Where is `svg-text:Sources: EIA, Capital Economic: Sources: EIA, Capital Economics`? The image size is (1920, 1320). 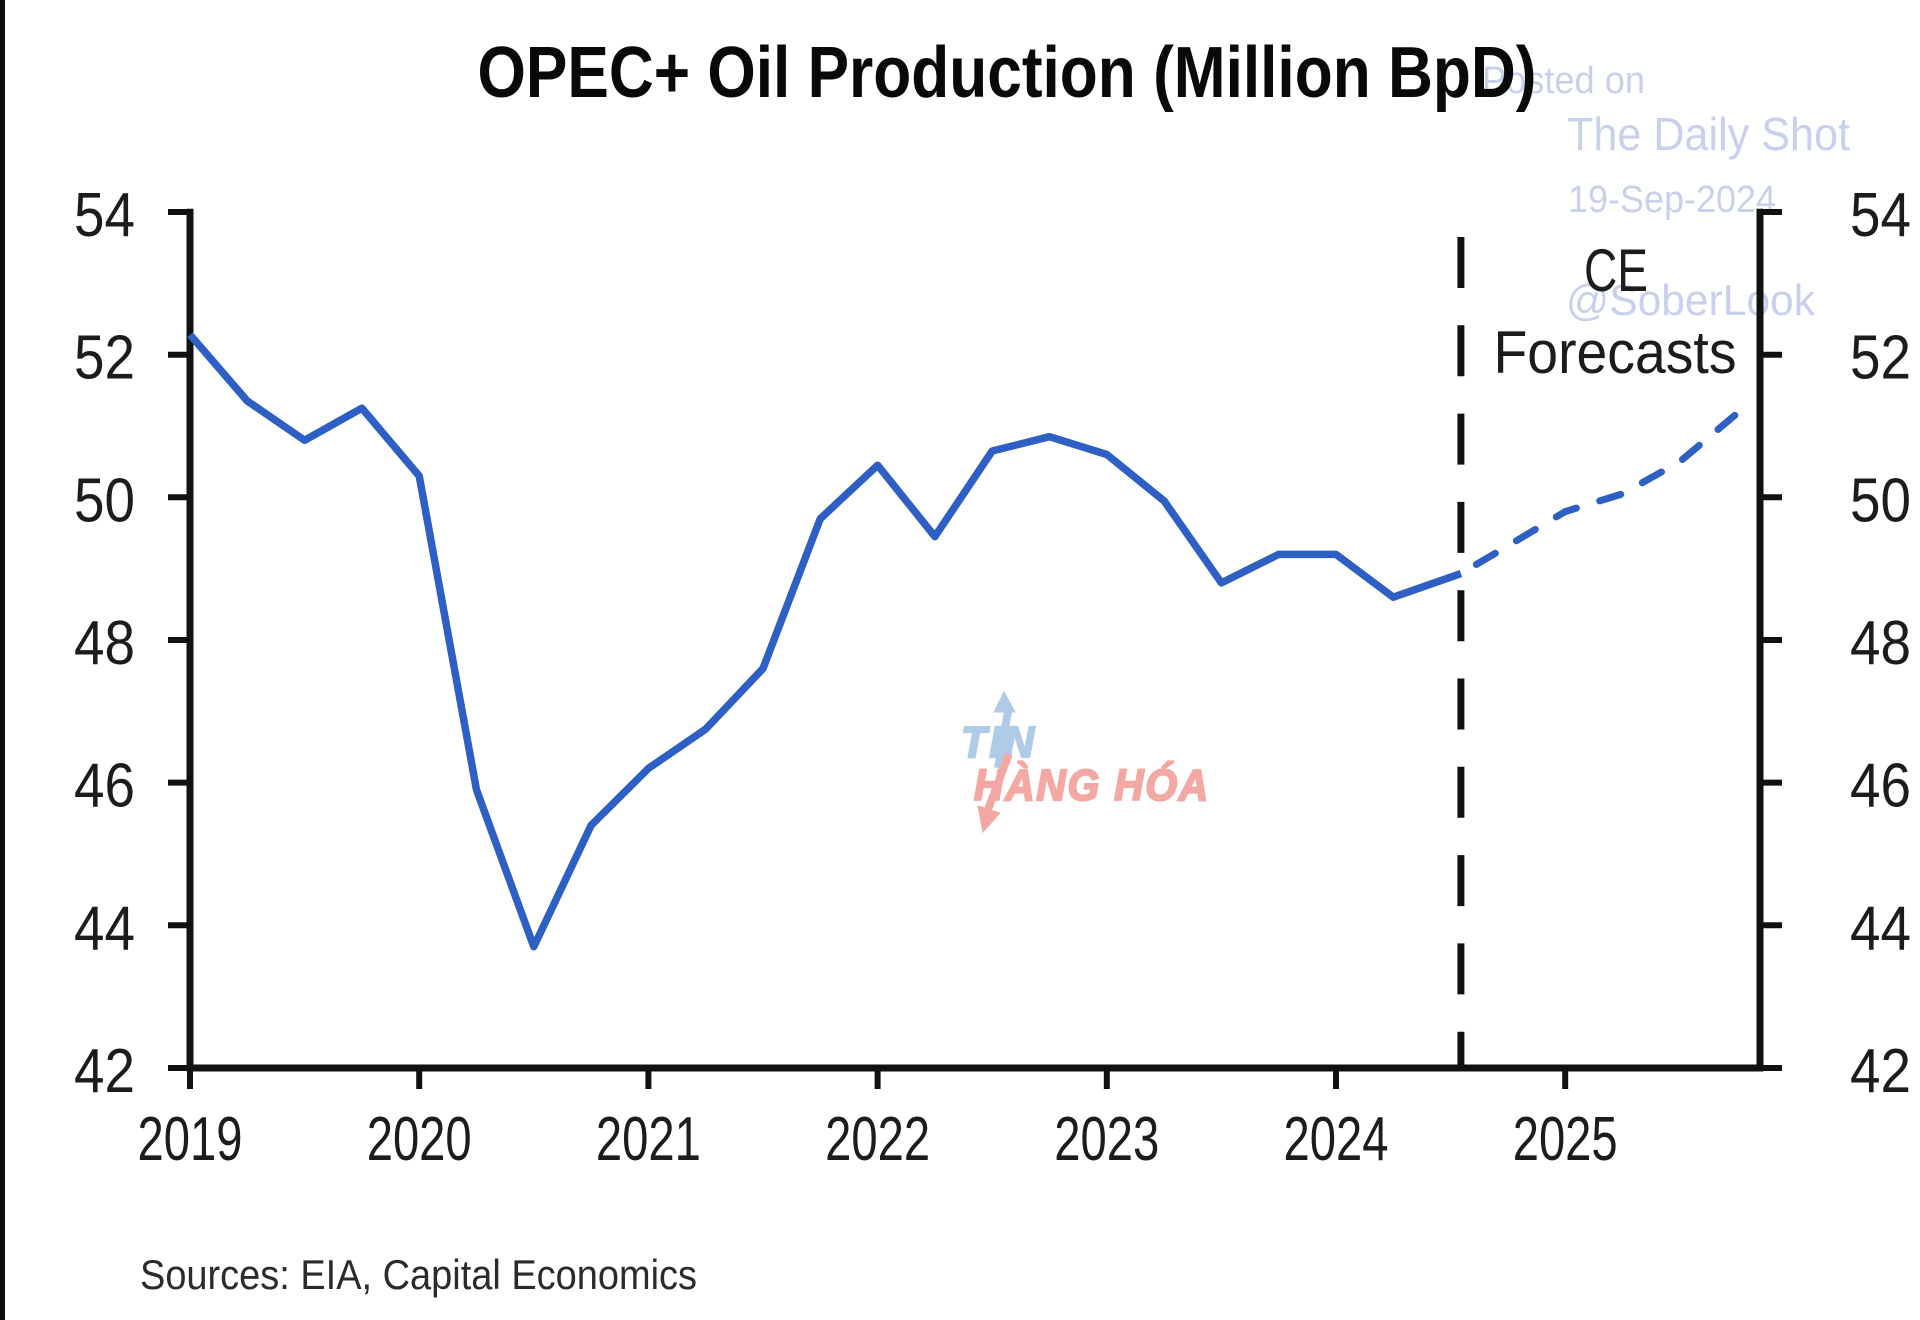 svg-text:Sources: EIA, Capital Economic: Sources: EIA, Capital Economics is located at coordinates (418, 1274).